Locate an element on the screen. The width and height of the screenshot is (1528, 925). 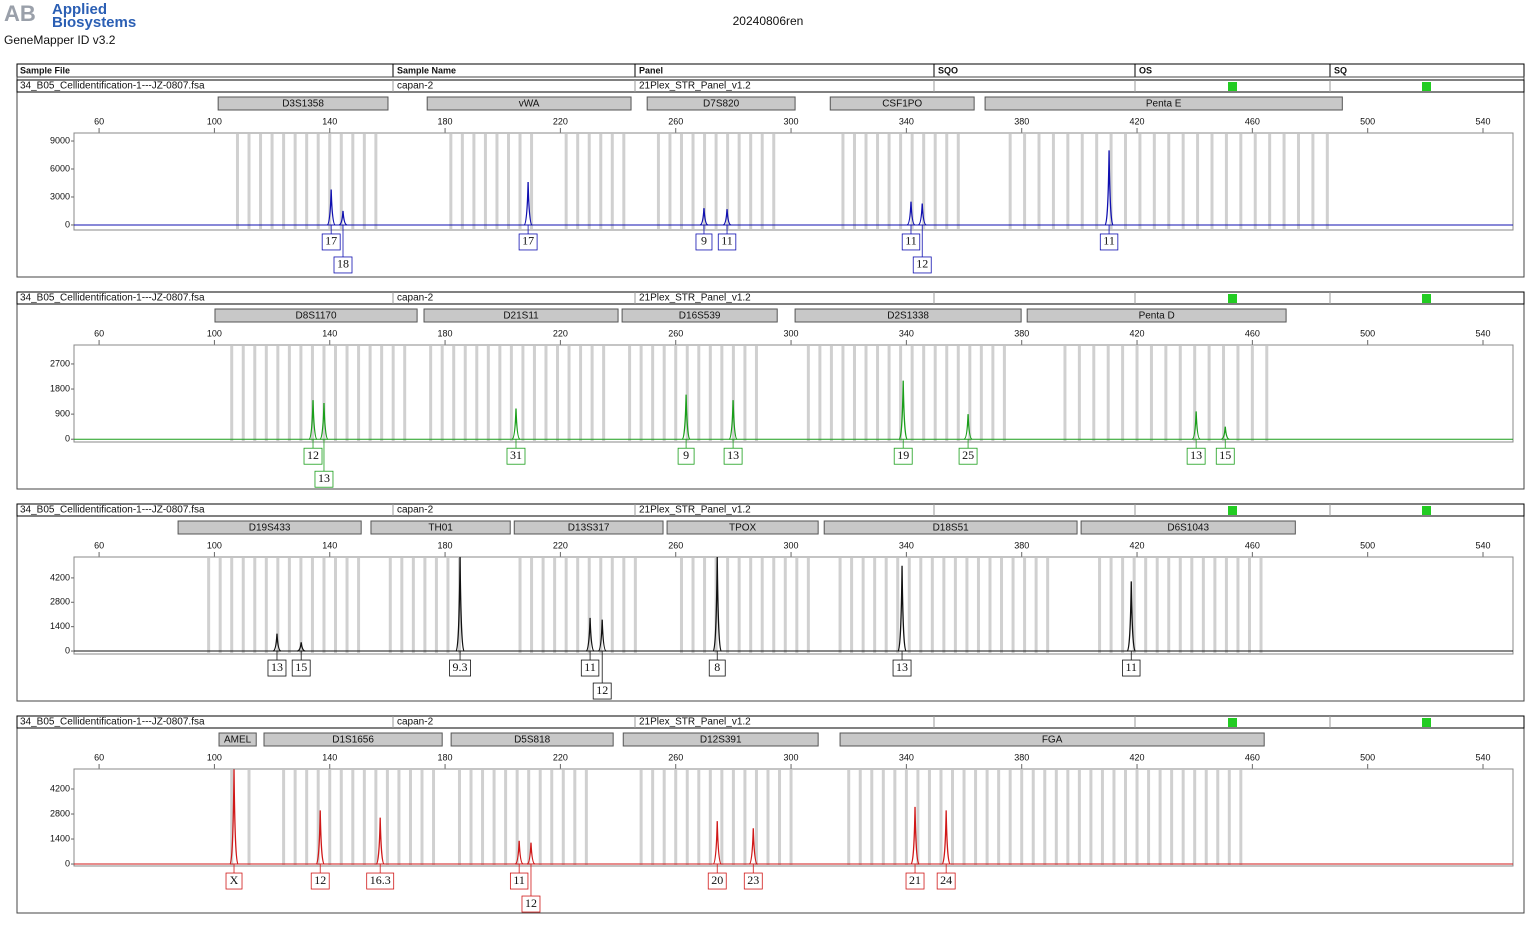
x-tick-label: 420 is located at coordinates (1137, 121).